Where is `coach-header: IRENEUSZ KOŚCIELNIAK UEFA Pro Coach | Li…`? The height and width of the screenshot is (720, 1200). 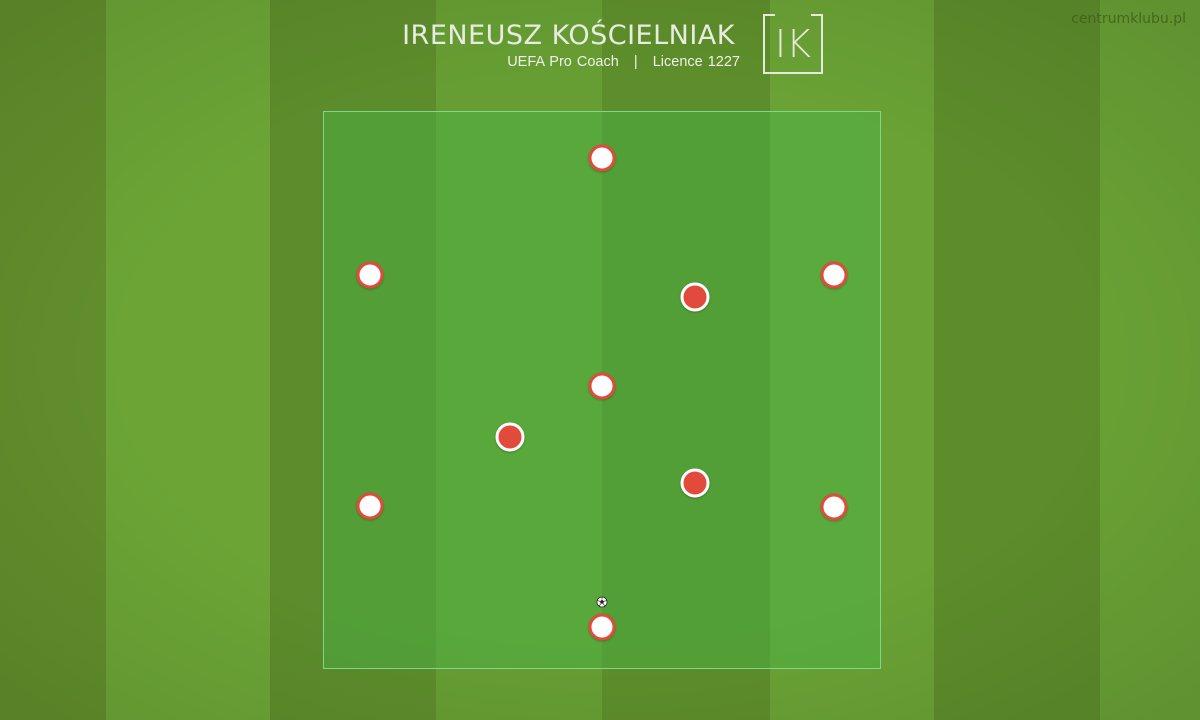
coach-header: IRENEUSZ KOŚCIELNIAK UEFA Pro Coach | Li… is located at coordinates (595, 49).